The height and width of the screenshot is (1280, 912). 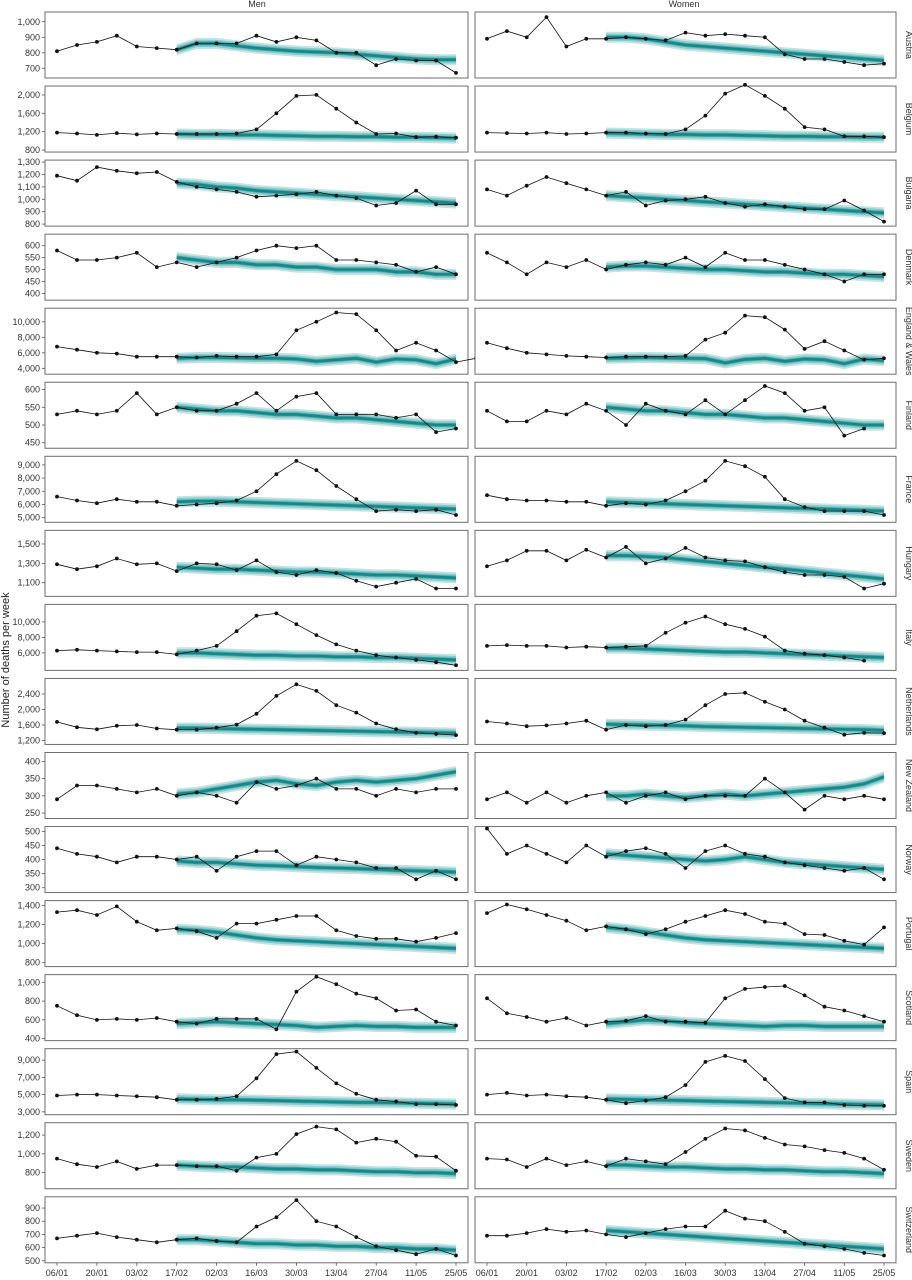 What do you see at coordinates (266, 337) in the screenshot?
I see `observed-line` at bounding box center [266, 337].